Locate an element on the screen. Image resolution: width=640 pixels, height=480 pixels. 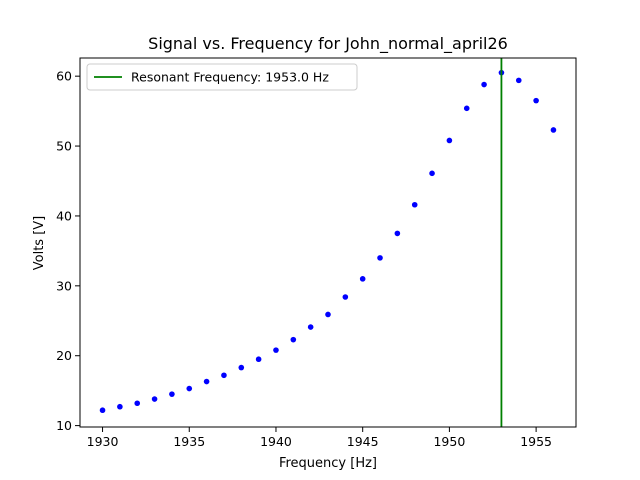
legend-box is located at coordinates (222, 77).